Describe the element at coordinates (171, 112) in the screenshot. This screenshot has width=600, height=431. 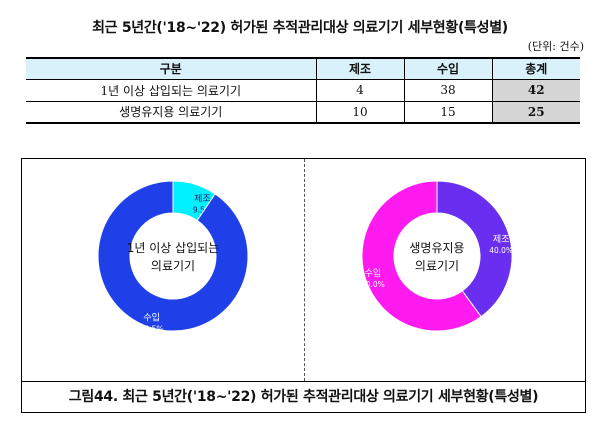
I see `cell-category: 생명유지용 의료기기` at that location.